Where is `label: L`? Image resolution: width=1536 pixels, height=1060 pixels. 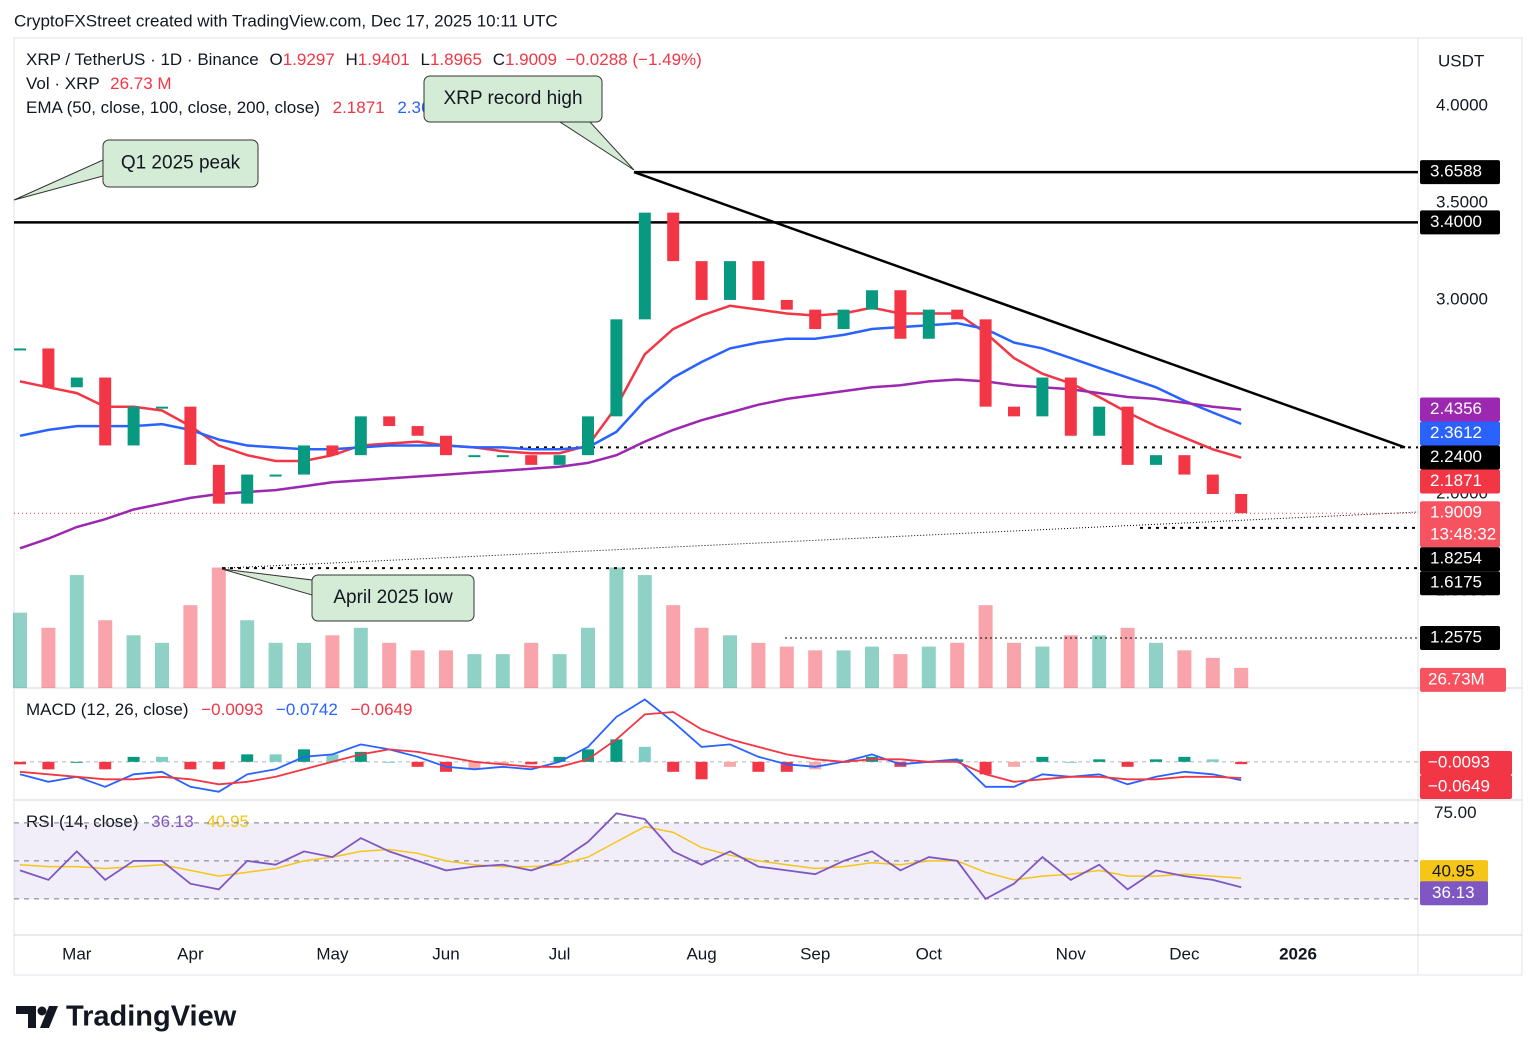
label: L is located at coordinates (424, 59).